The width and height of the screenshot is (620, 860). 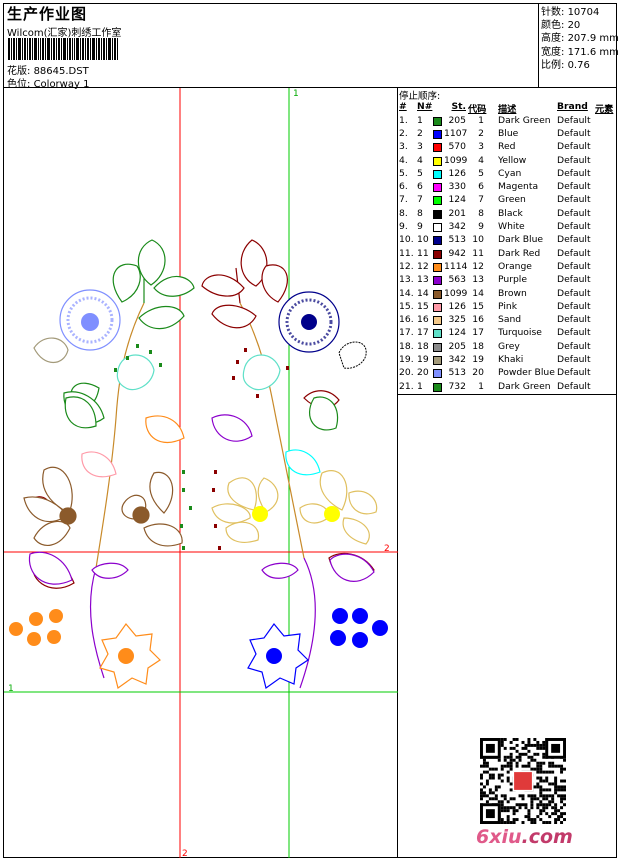 What do you see at coordinates (512, 293) in the screenshot?
I see `cell-desc: Brown` at bounding box center [512, 293].